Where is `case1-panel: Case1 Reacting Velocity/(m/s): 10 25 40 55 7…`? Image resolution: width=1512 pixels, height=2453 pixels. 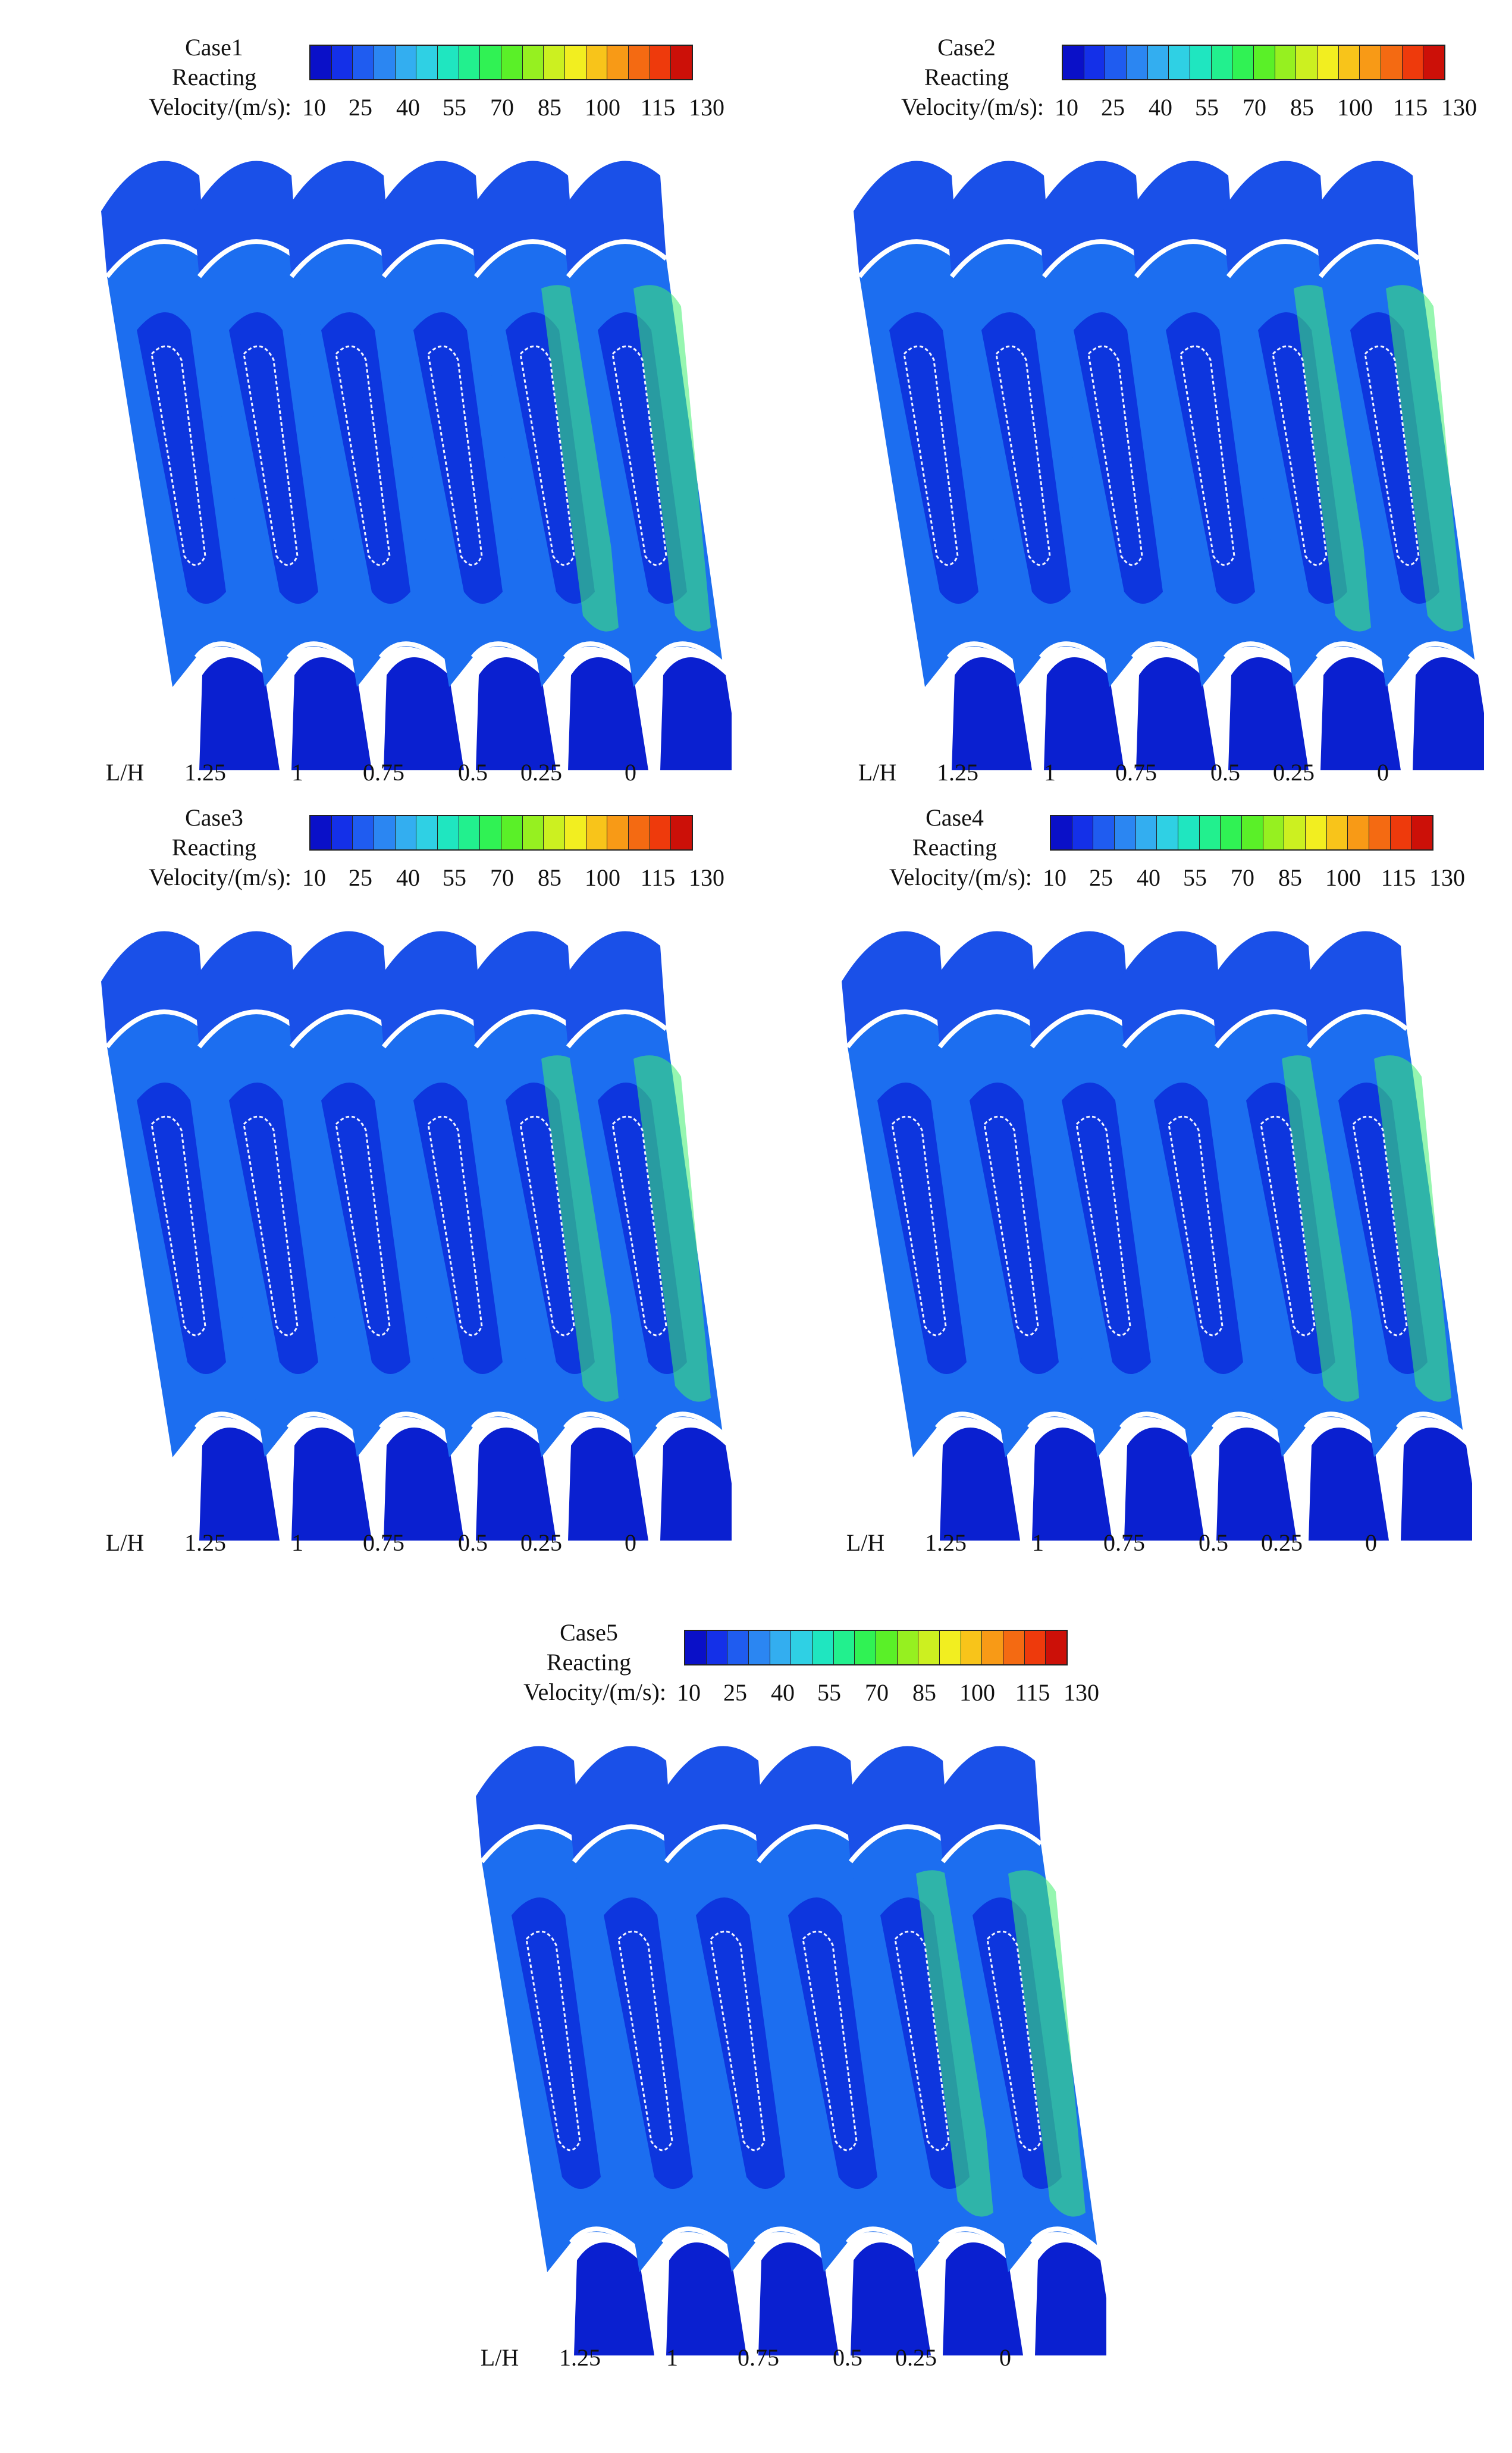
case1-panel: Case1 Reacting Velocity/(m/s): 10 25 40 55 7… is located at coordinates (405, 416).